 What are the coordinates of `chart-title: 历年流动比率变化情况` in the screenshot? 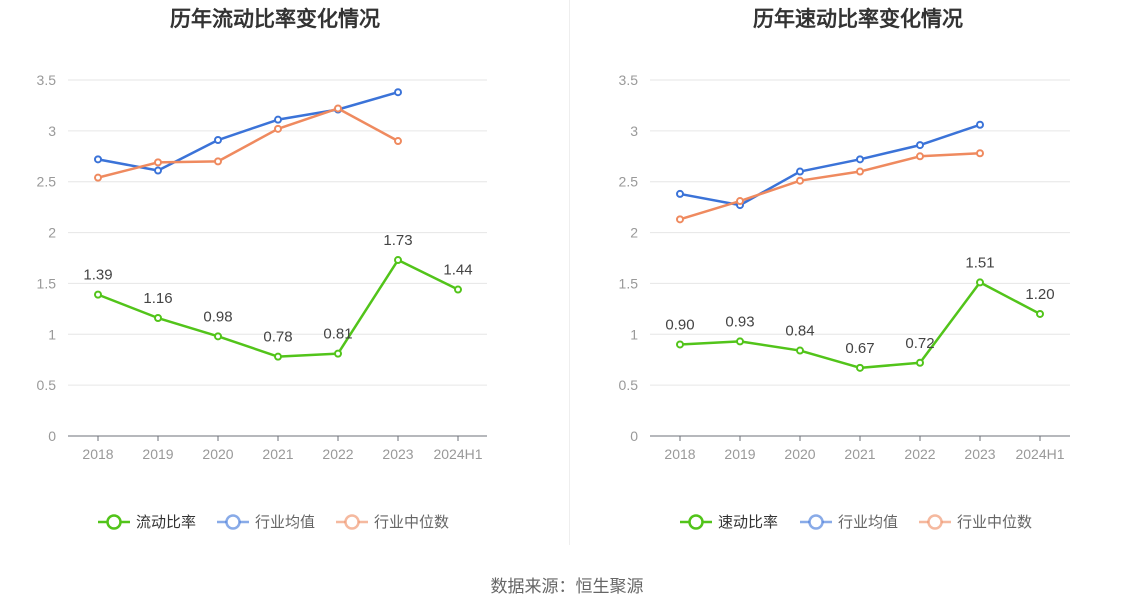 It's located at (275, 19).